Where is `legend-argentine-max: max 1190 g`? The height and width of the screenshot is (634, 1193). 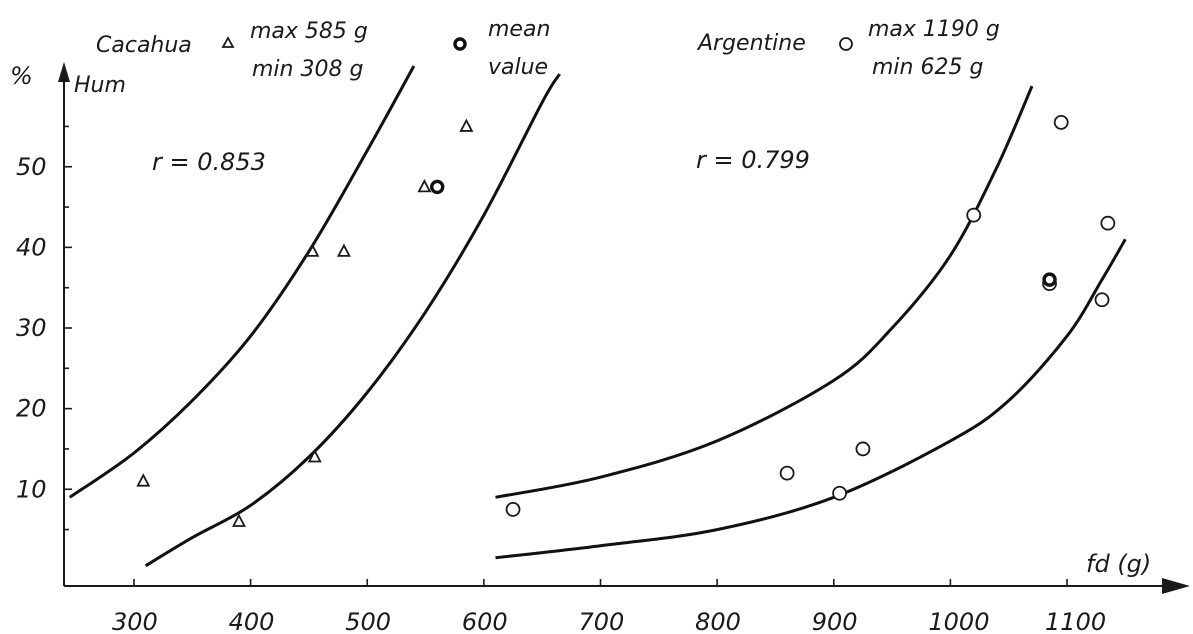 legend-argentine-max: max 1190 g is located at coordinates (934, 29).